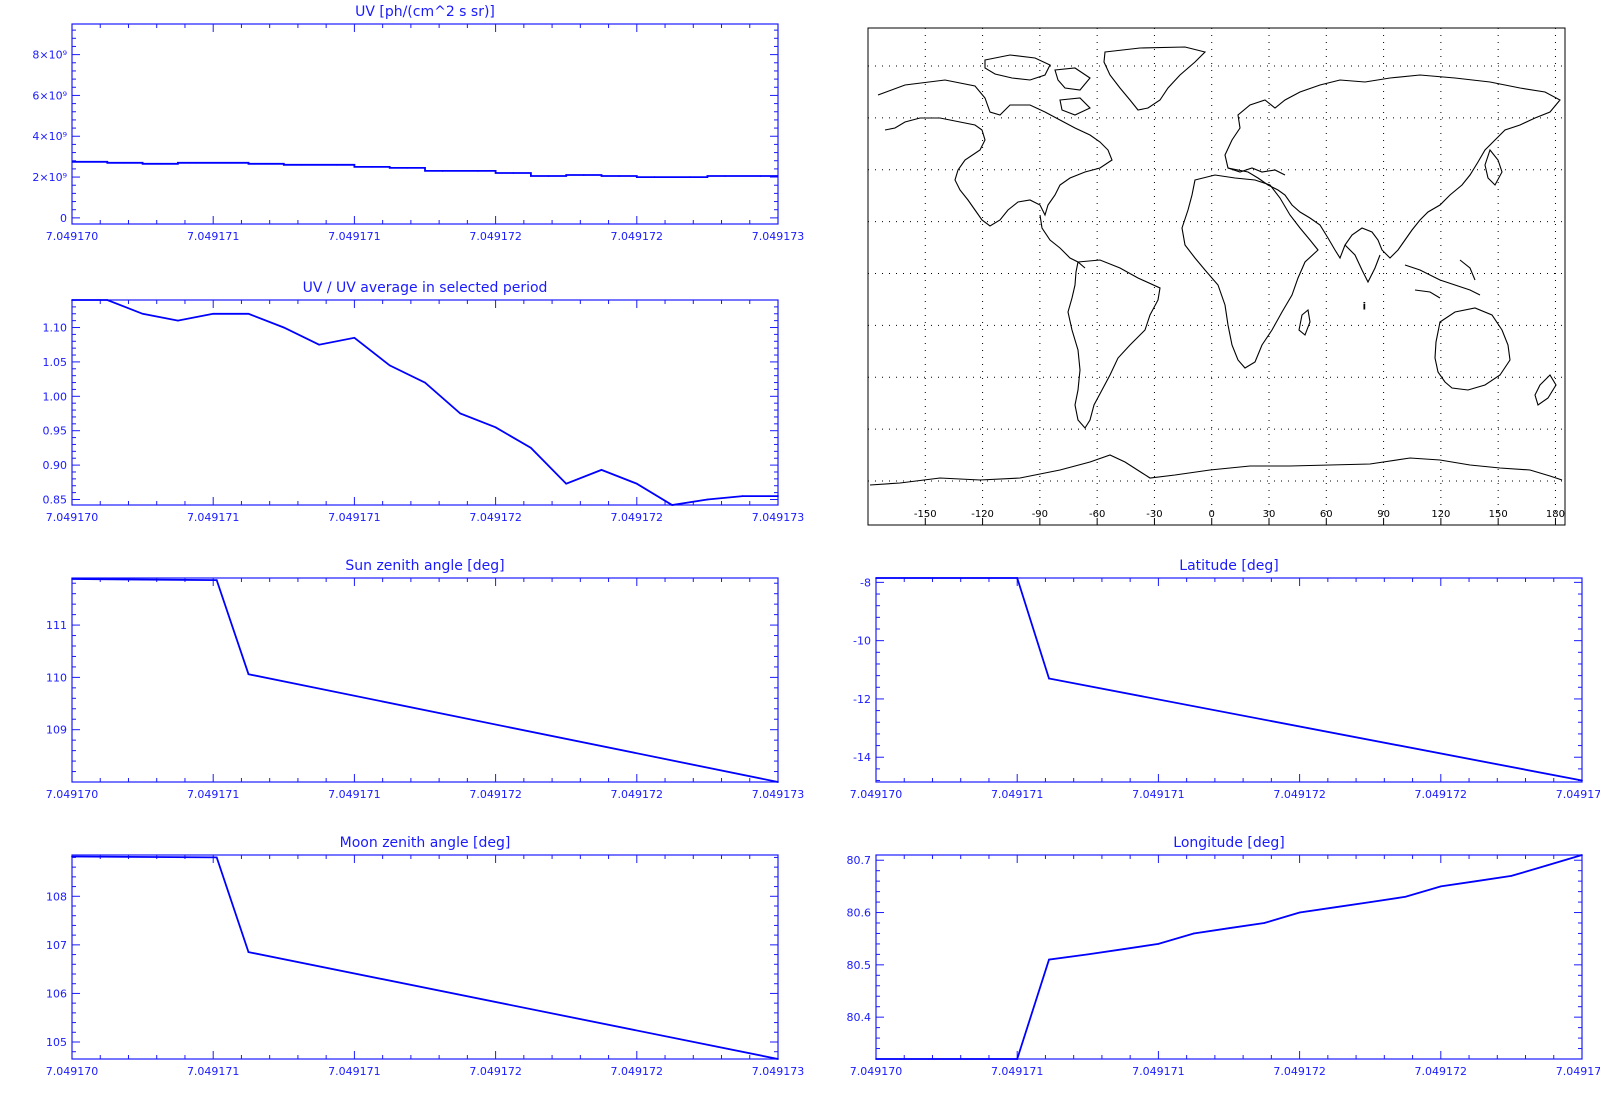  I want to click on coast-antarctica, so click(1216, 470).